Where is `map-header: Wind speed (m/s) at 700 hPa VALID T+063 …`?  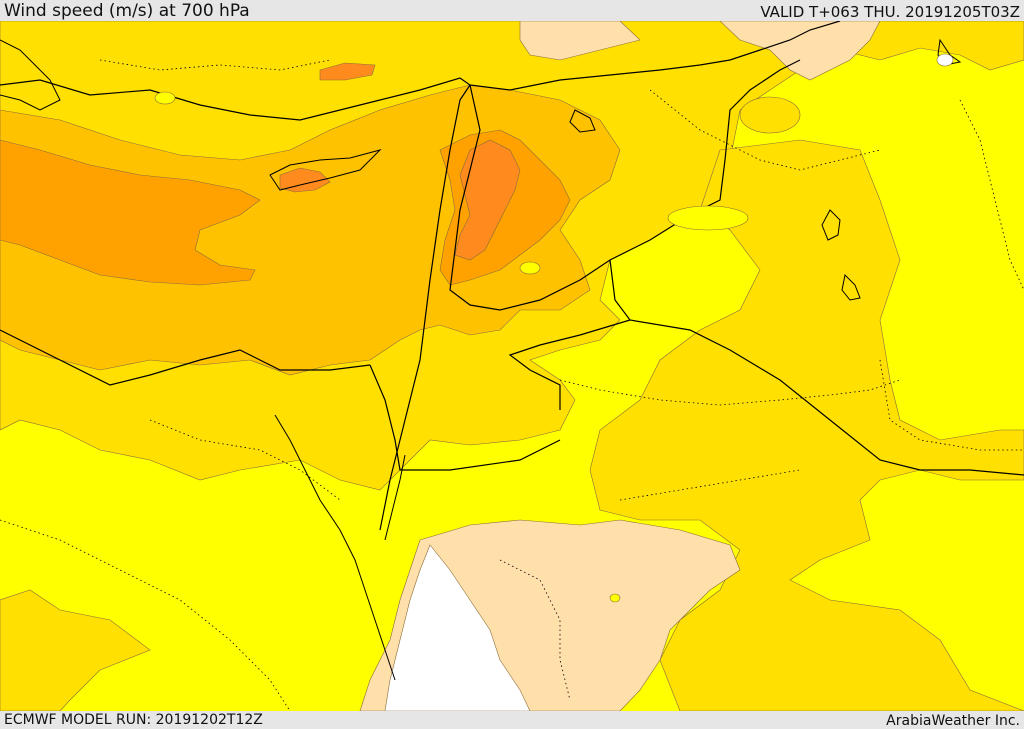
map-header: Wind speed (m/s) at 700 hPa VALID T+063 … is located at coordinates (512, 10).